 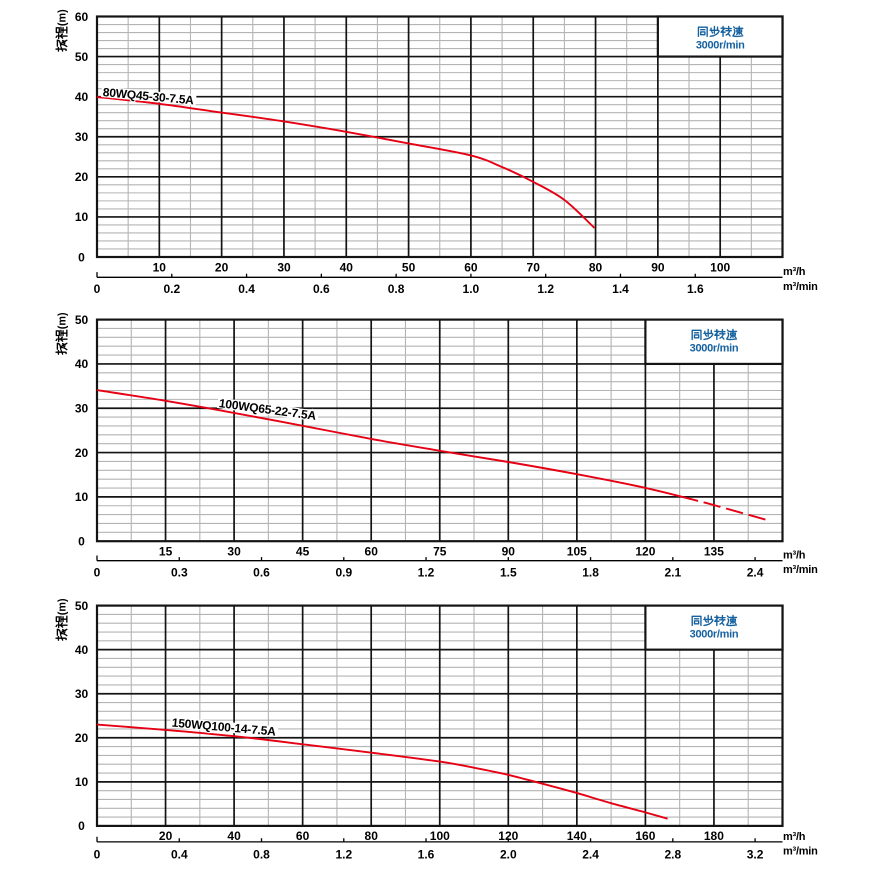 What do you see at coordinates (620, 289) in the screenshot?
I see `svg-text: 1.4` at bounding box center [620, 289].